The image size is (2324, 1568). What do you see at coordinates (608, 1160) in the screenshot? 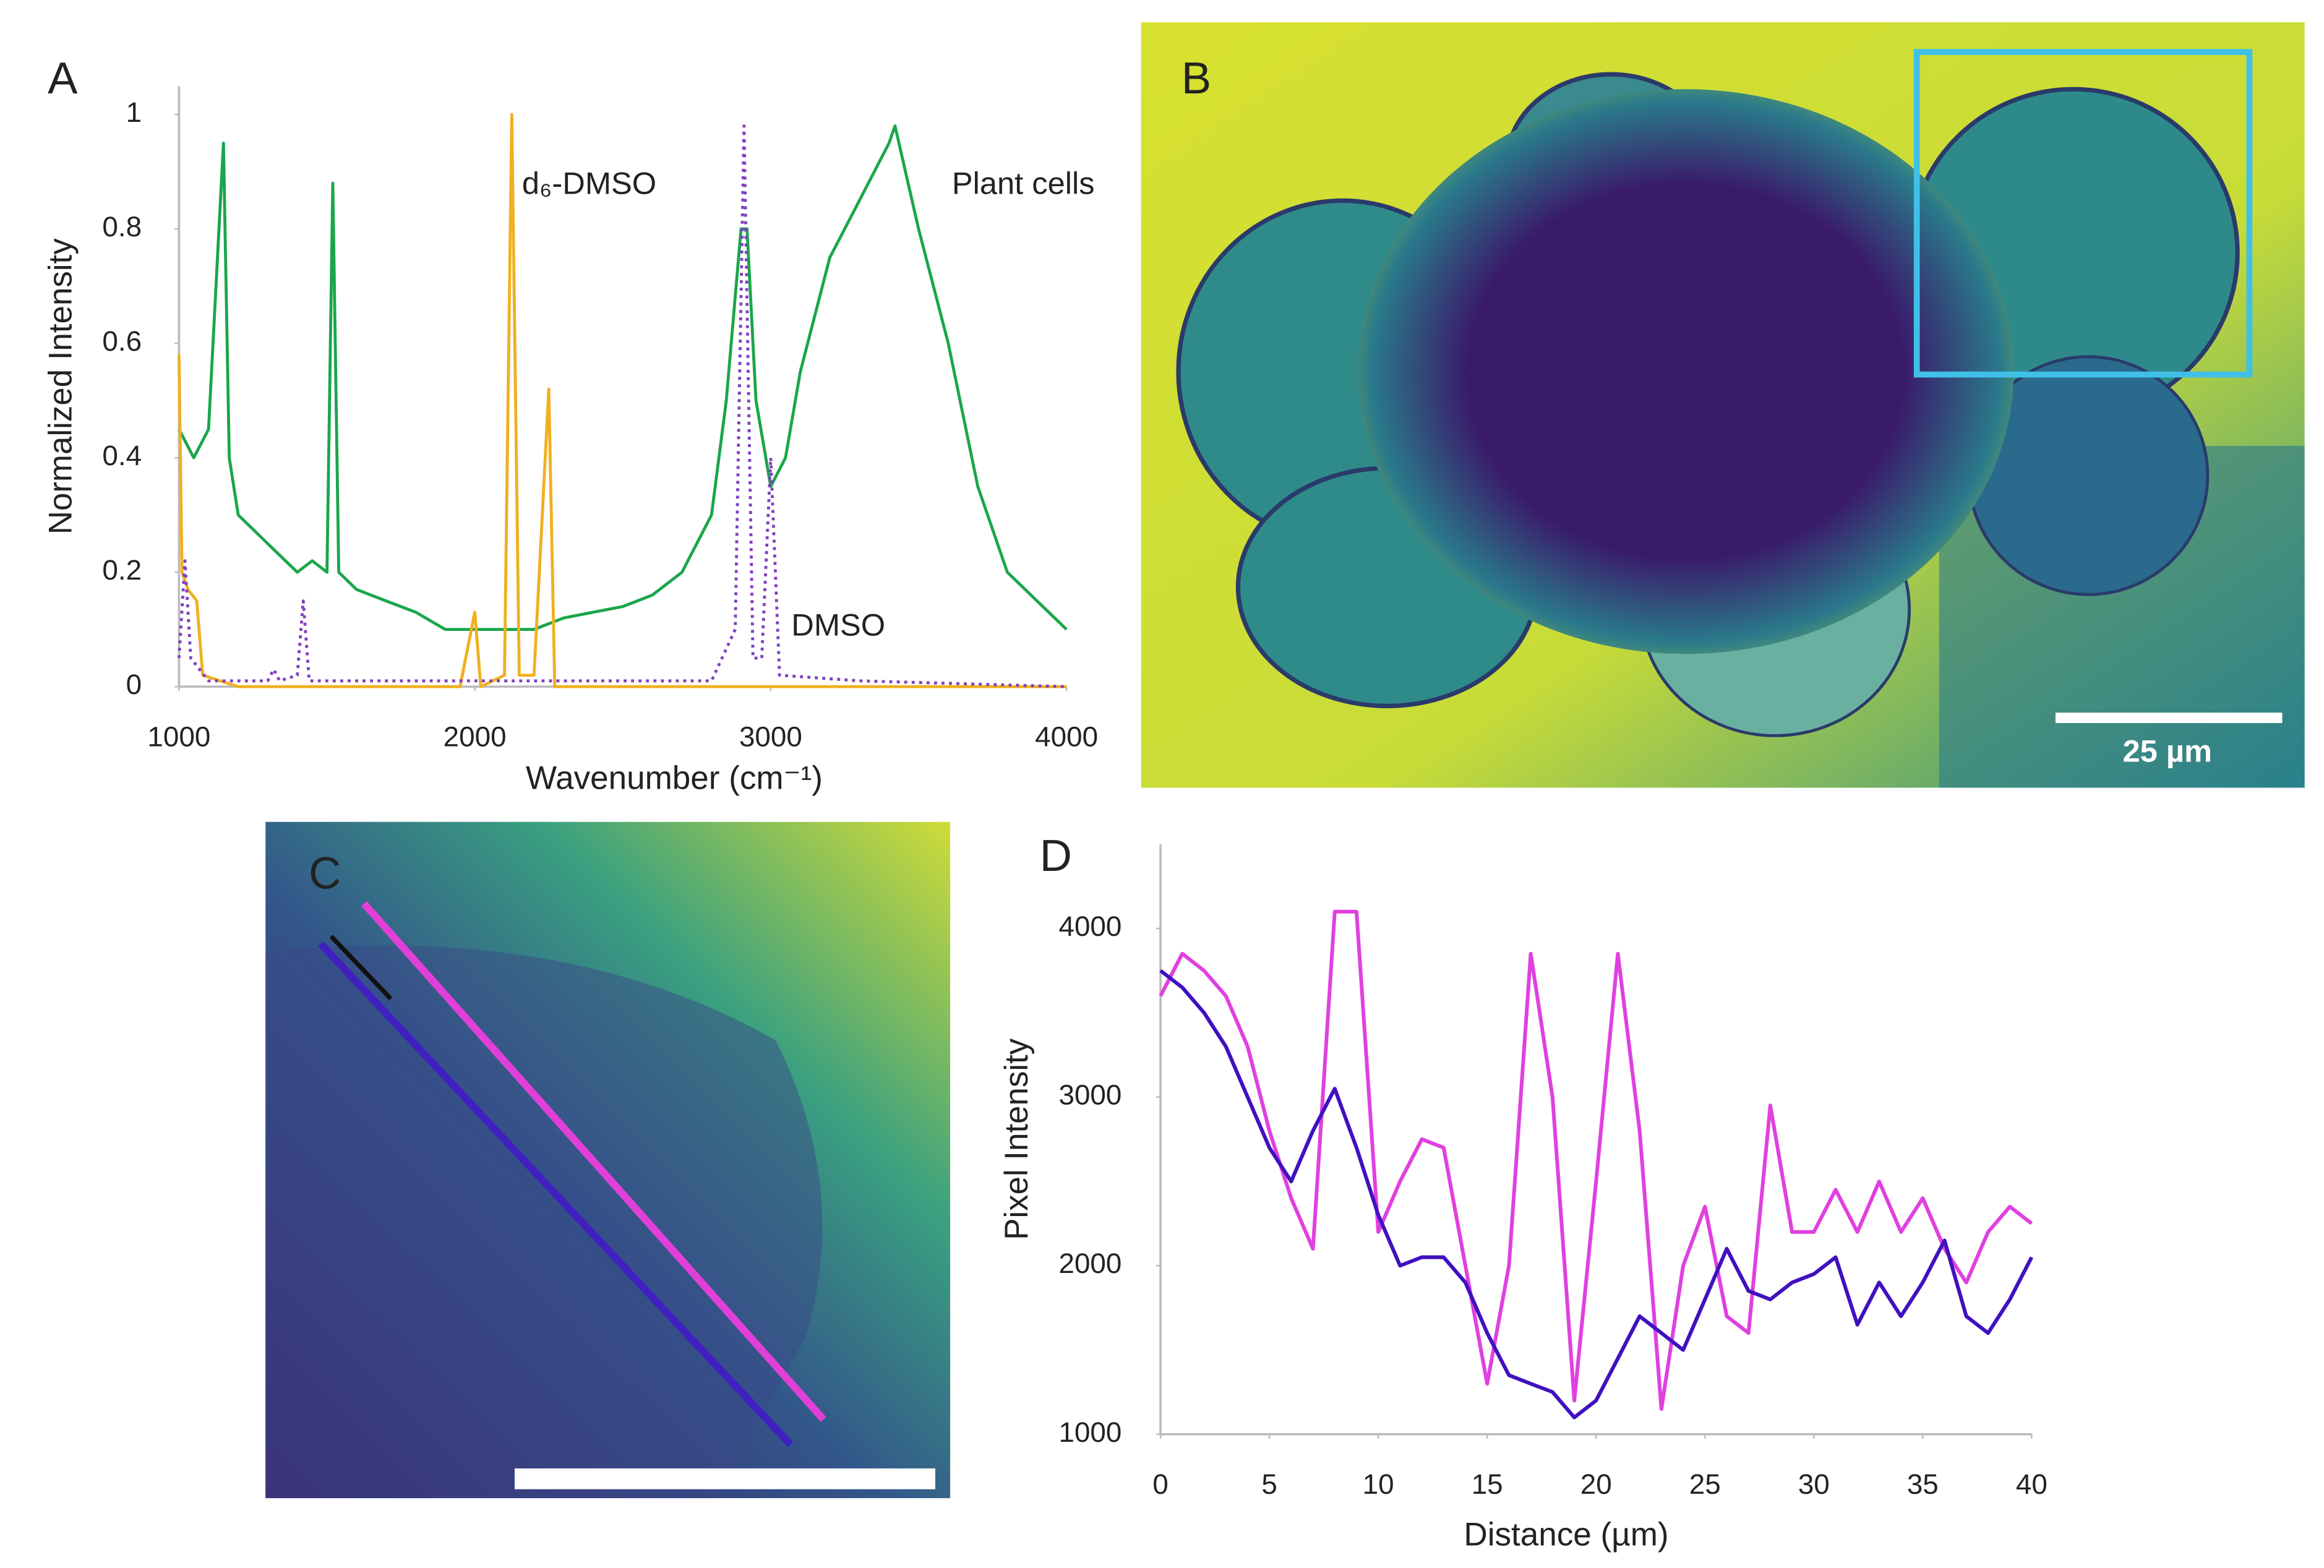
I see `image-c` at bounding box center [608, 1160].